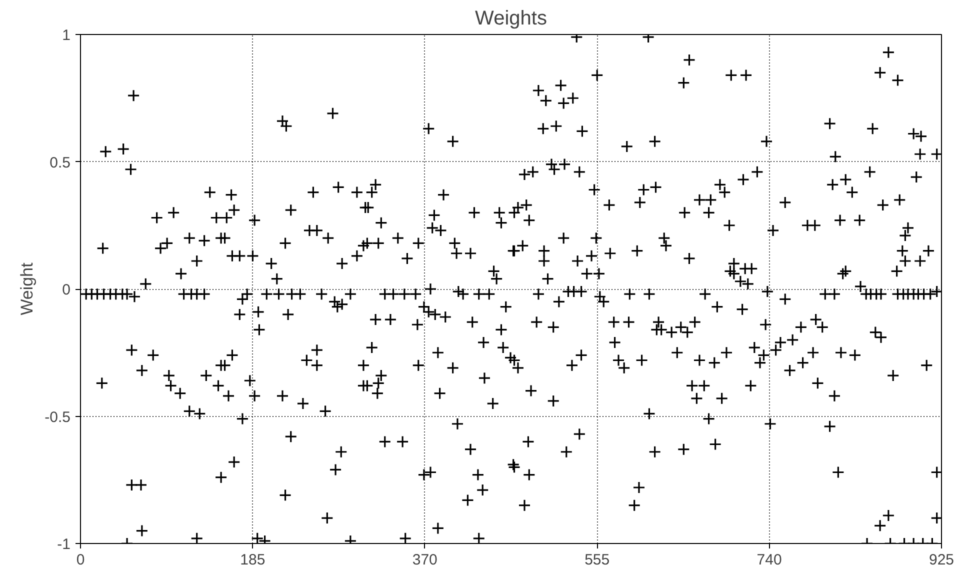  Describe the element at coordinates (941, 560) in the screenshot. I see `x-tick-label: 925` at that location.